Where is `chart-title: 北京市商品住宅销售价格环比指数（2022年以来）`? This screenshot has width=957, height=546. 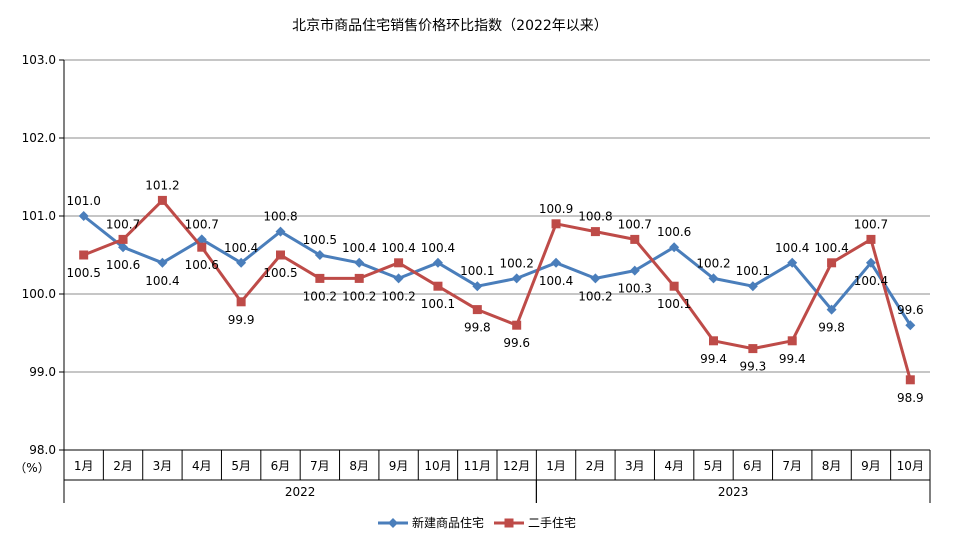
chart-title: 北京市商品住宅销售价格环比指数（2022年以来） is located at coordinates (450, 25).